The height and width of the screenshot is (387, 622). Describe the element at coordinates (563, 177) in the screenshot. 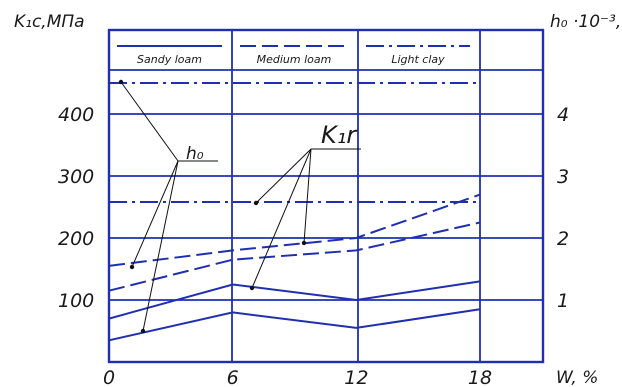

I see `y-right-tick-label: 3` at that location.